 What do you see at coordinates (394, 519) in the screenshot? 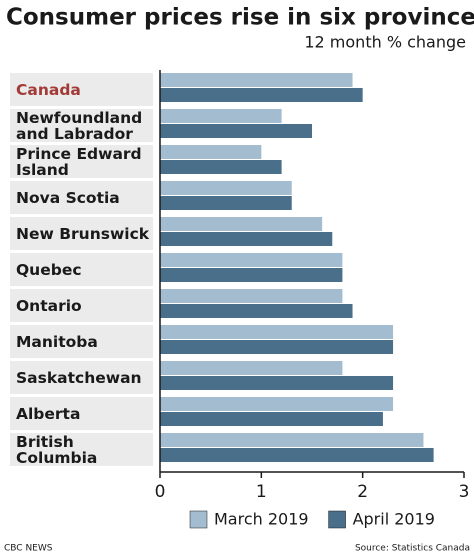
I see `legend-label: April 2019` at bounding box center [394, 519].